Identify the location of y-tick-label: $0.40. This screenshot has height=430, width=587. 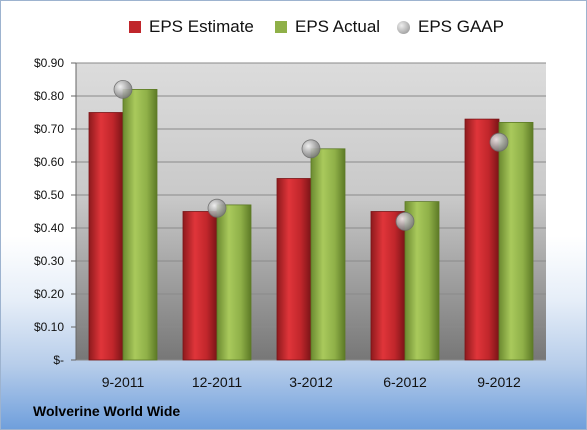
(49, 228).